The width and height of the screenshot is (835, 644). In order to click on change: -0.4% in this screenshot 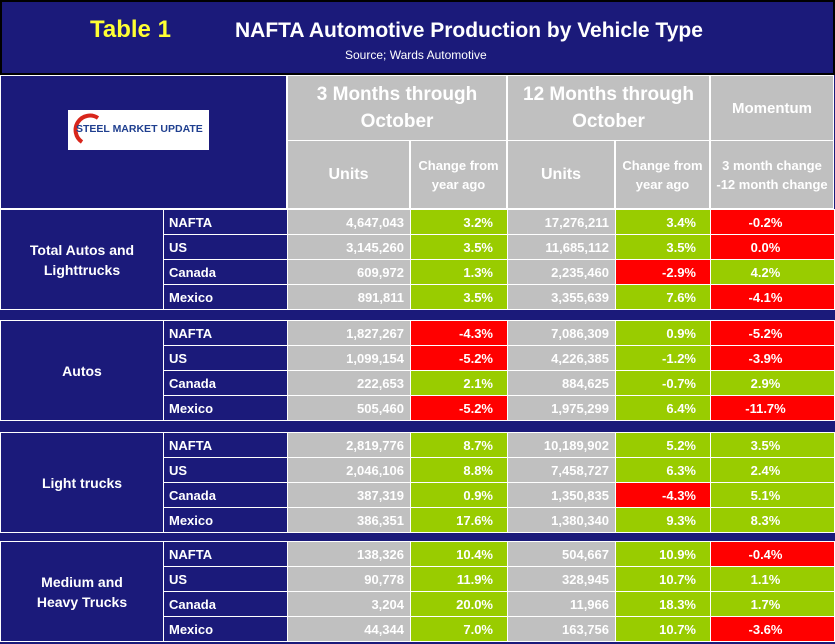, I will do `click(772, 554)`.